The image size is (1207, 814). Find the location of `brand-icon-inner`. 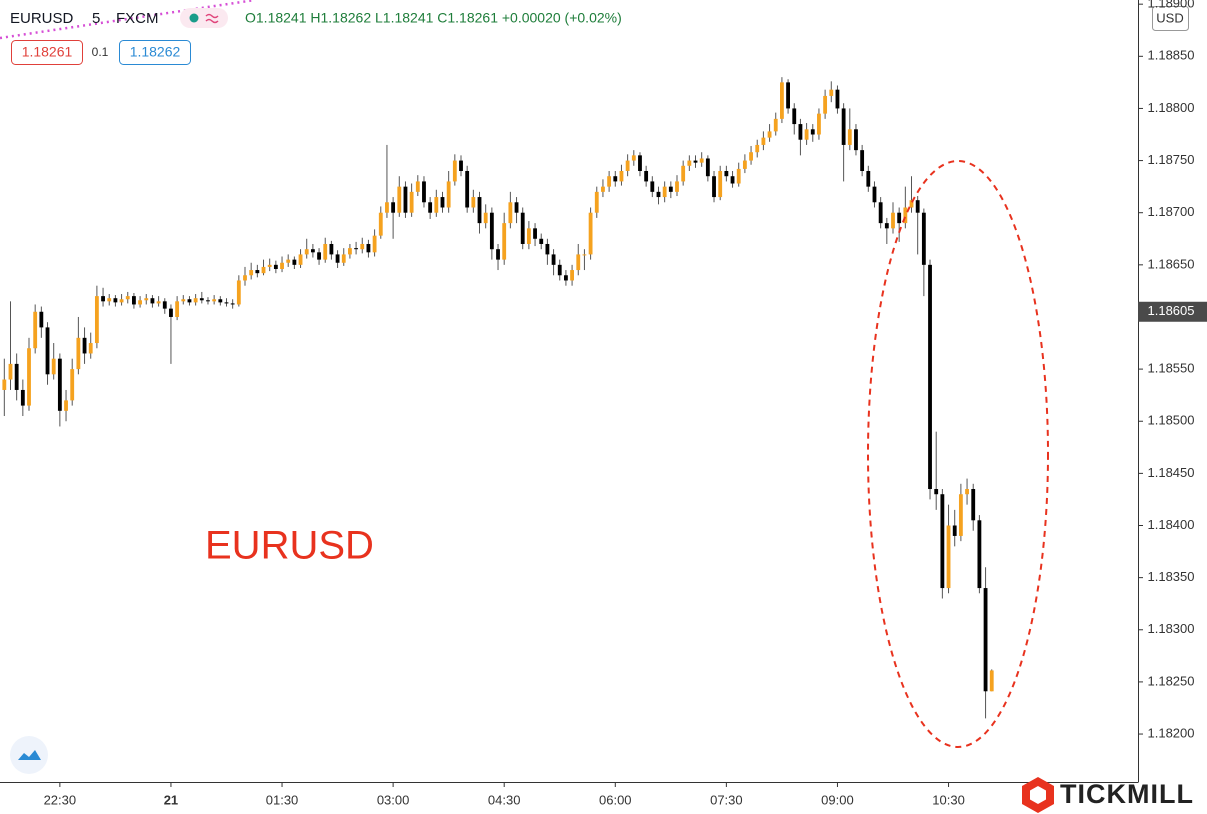

brand-icon-inner is located at coordinates (1038, 795).